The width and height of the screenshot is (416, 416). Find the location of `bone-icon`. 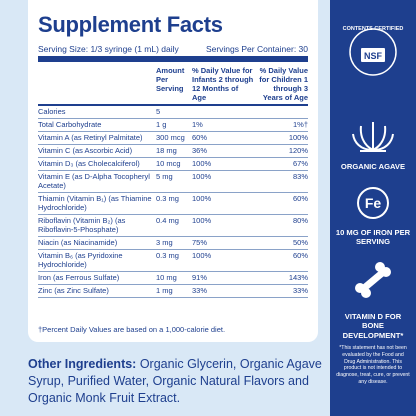

bone-icon is located at coordinates (373, 280).